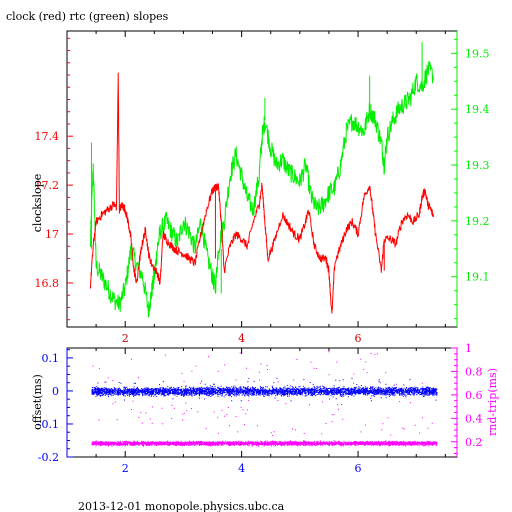 Image resolution: width=512 pixels, height=512 pixels. Describe the element at coordinates (48, 424) in the screenshot. I see `bottom-left-y-tick-label: -0.1` at that location.